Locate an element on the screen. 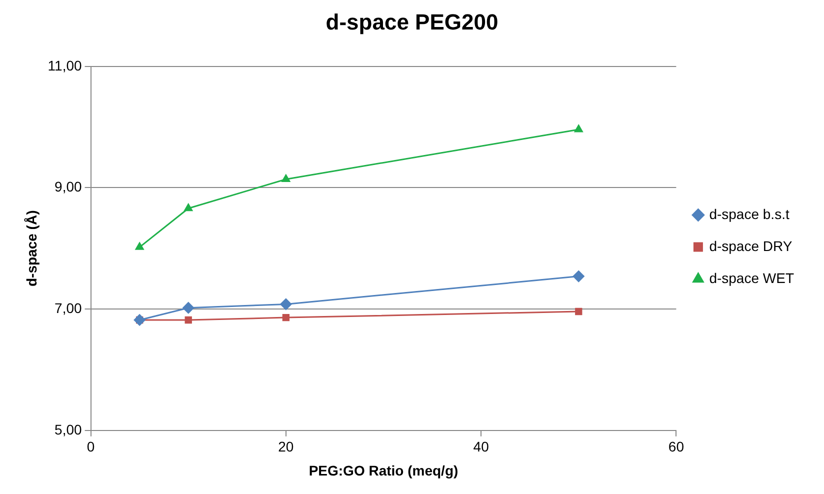  x-tick-label: 20 is located at coordinates (286, 446).